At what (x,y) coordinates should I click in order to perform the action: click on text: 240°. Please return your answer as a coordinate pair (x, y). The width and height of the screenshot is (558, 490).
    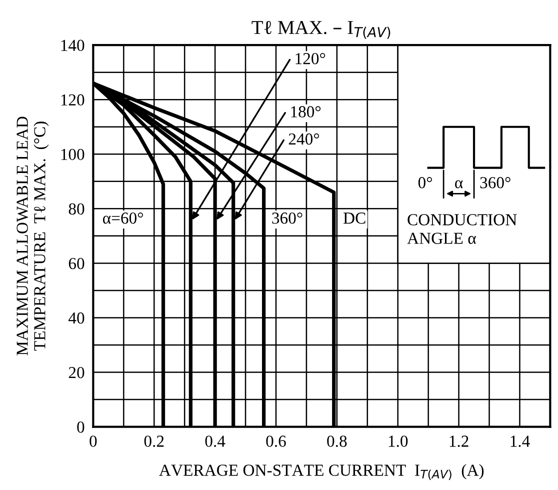
    Looking at the image, I should click on (304, 139).